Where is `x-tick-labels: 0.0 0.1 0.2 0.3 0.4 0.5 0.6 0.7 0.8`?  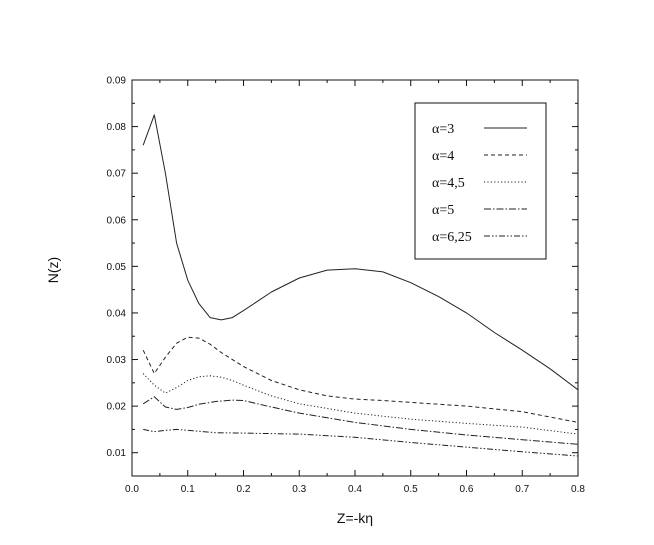 x-tick-labels: 0.0 0.1 0.2 0.3 0.4 0.5 0.6 0.7 0.8 is located at coordinates (355, 489).